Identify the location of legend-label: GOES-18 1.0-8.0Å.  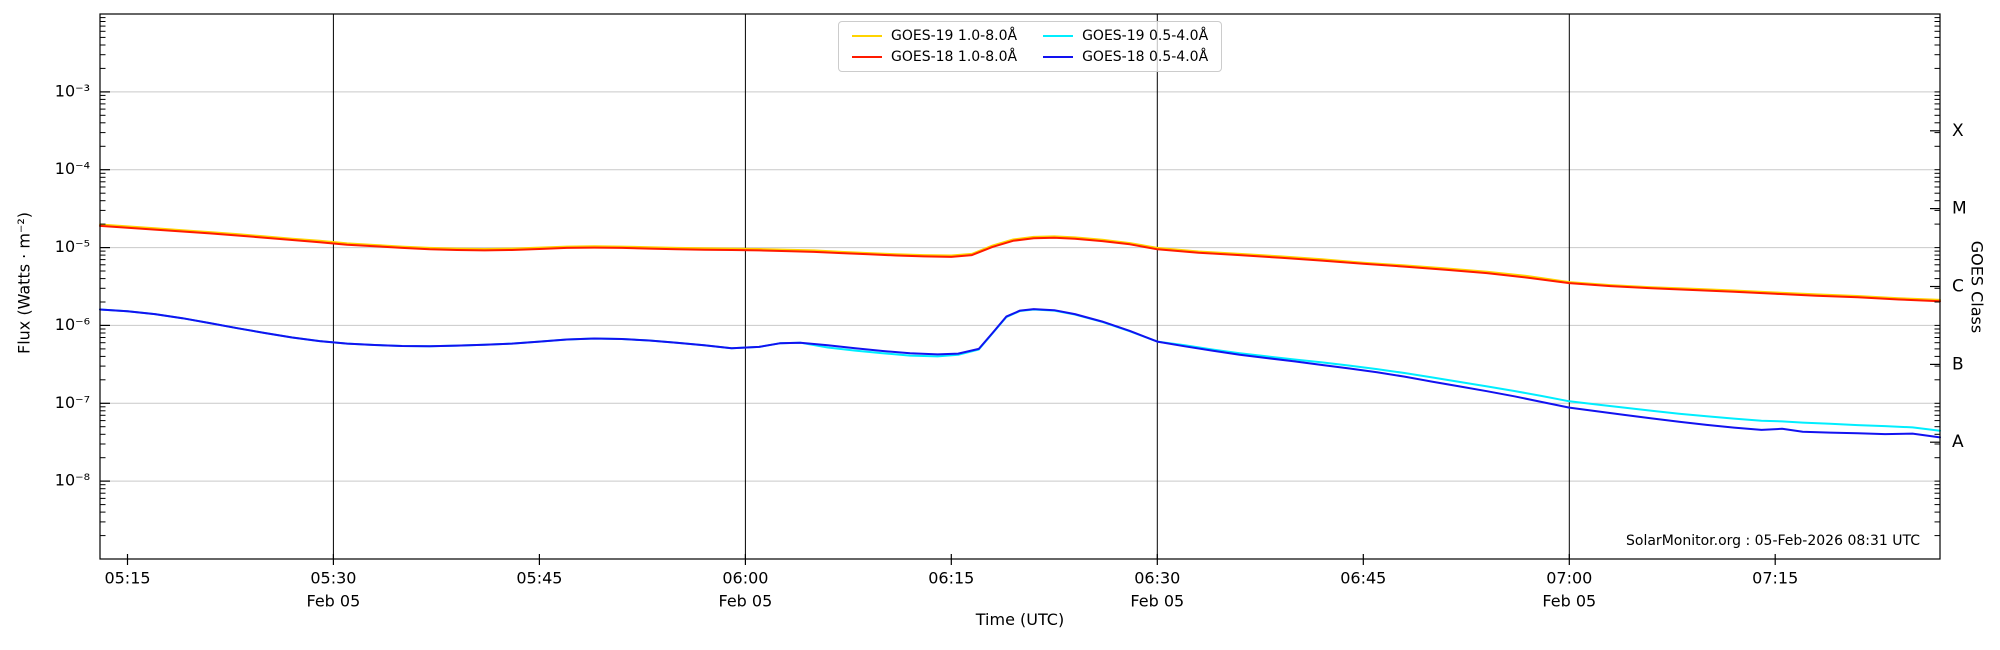
(954, 57).